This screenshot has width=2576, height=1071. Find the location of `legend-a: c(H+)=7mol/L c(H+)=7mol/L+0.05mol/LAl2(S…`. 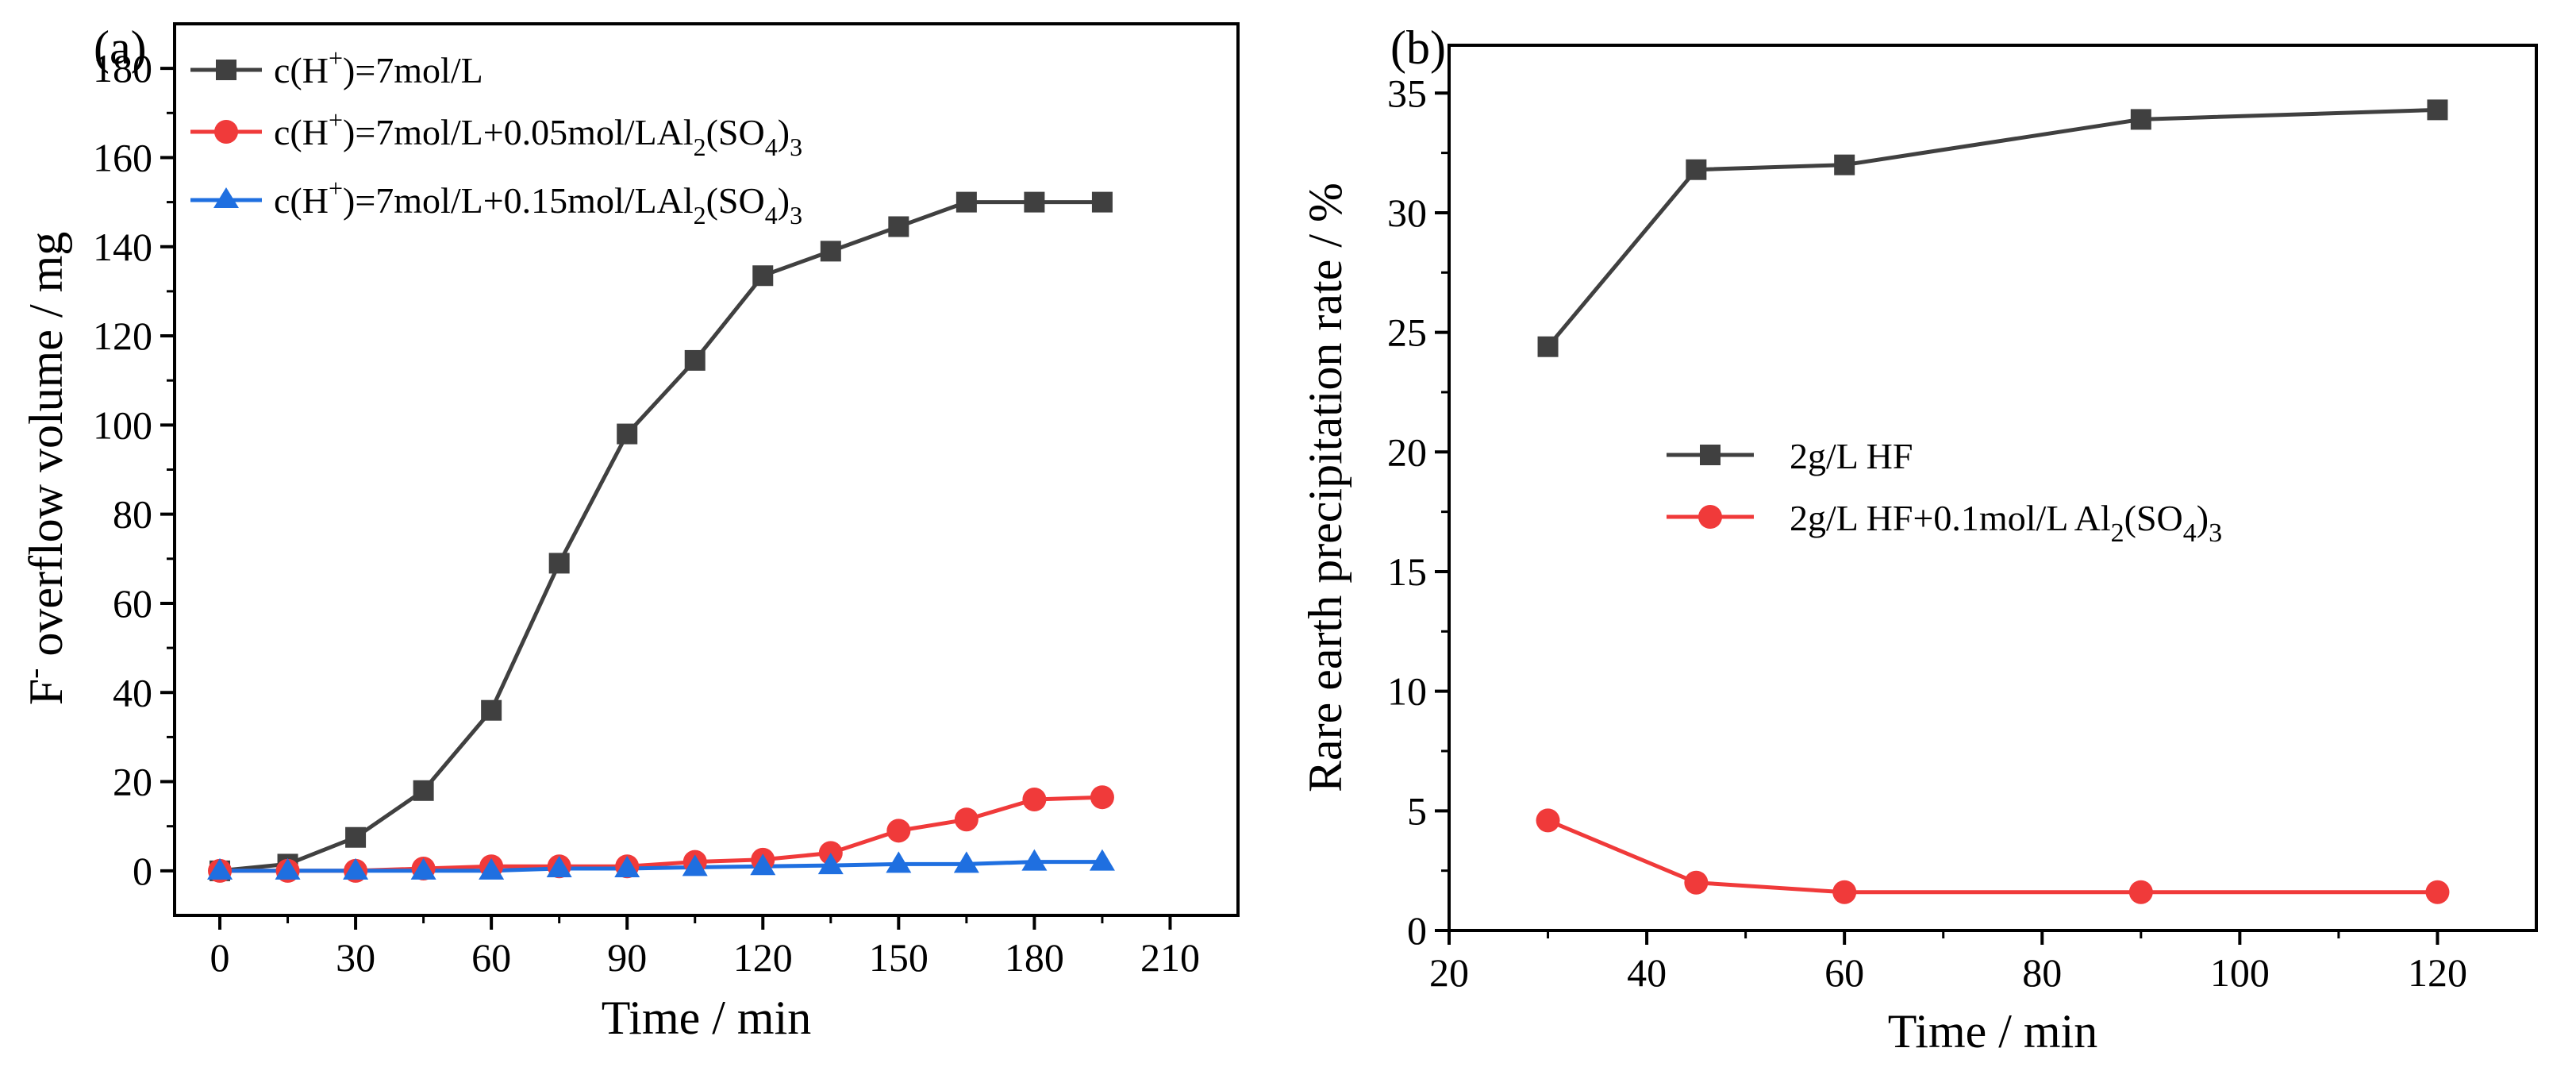

legend-a: c(H+)=7mol/L c(H+)=7mol/L+0.05mol/LAl2(S… is located at coordinates (496, 136).